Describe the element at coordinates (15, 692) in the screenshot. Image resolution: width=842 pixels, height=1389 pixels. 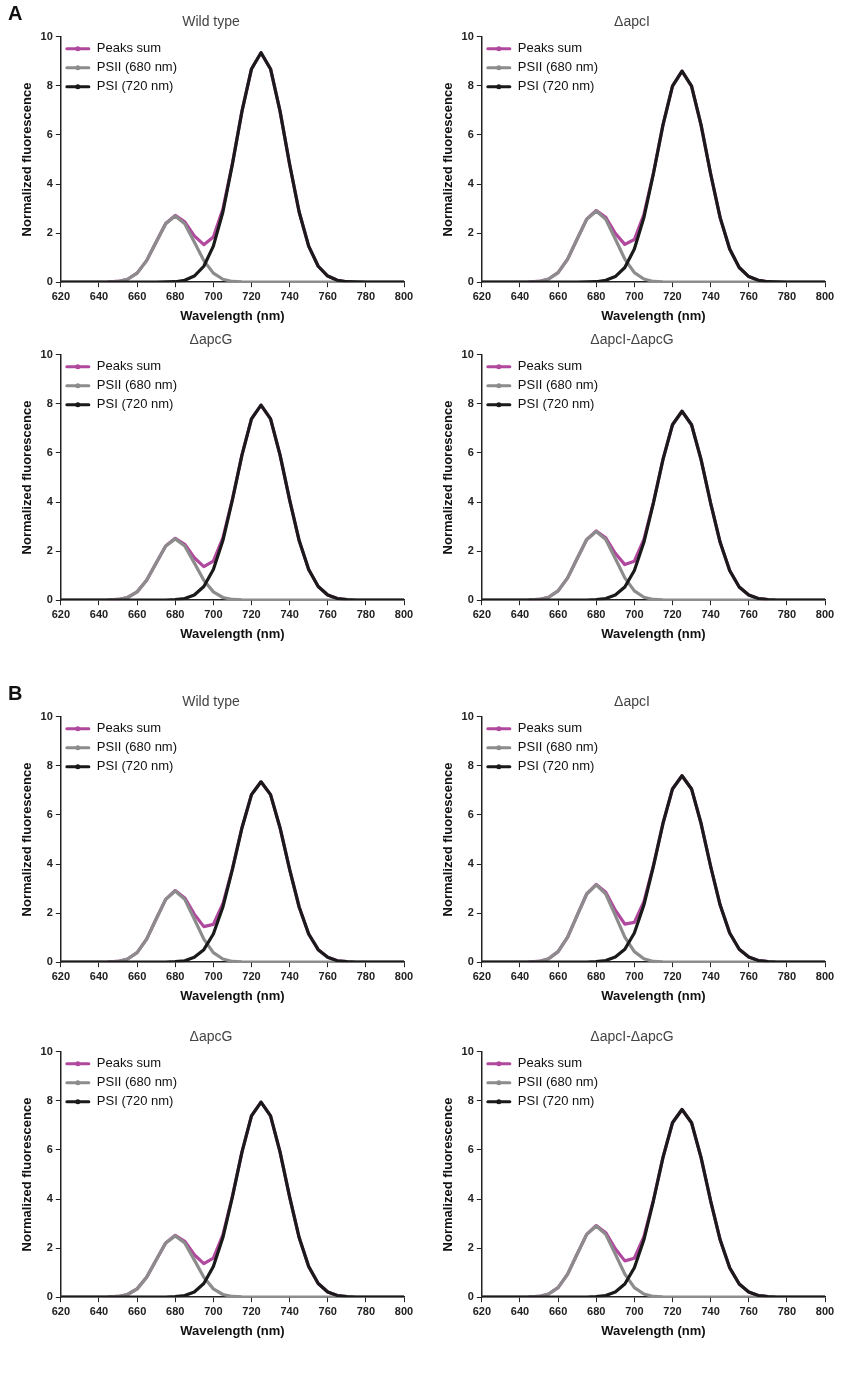
I see `text: B` at that location.